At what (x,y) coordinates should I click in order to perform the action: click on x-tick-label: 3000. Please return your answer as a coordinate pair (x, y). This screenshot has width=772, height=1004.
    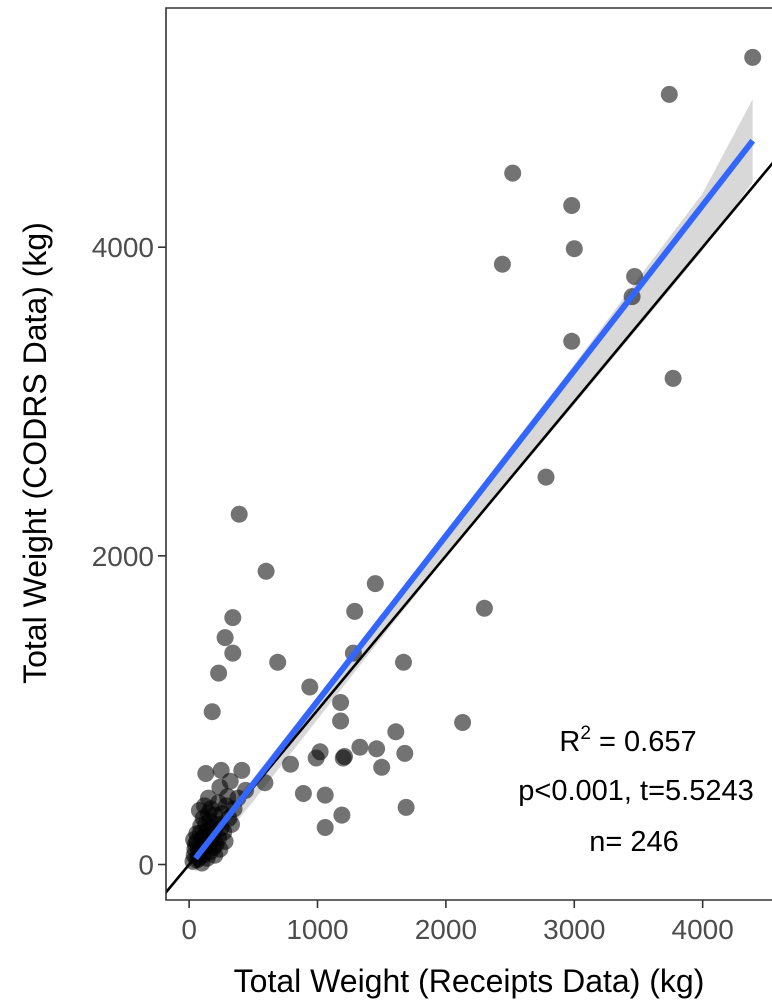
    Looking at the image, I should click on (574, 929).